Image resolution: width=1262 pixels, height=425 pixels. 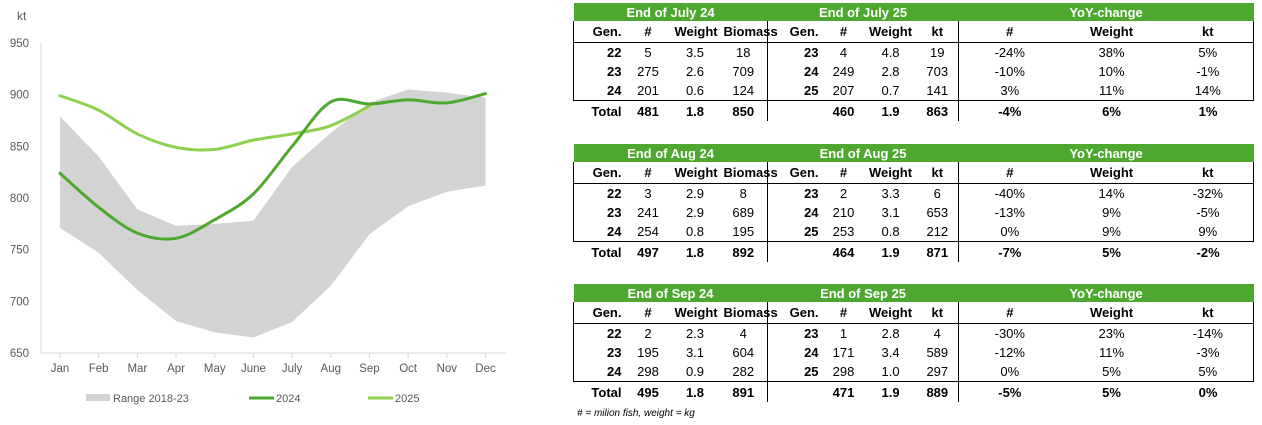 What do you see at coordinates (1208, 71) in the screenshot?
I see `table-cell: -1%` at bounding box center [1208, 71].